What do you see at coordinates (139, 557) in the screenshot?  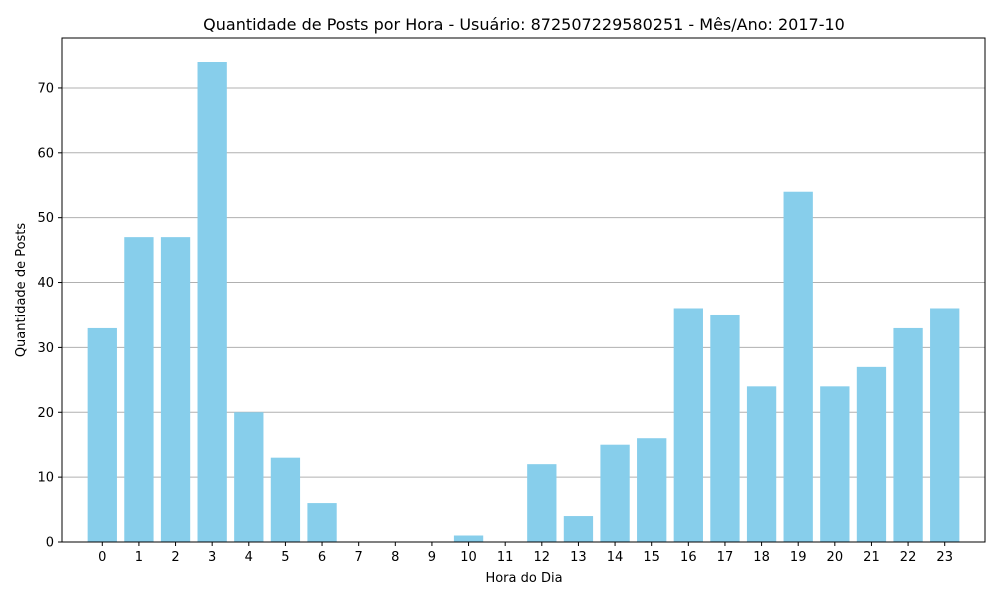 I see `x-tick-label: 1` at bounding box center [139, 557].